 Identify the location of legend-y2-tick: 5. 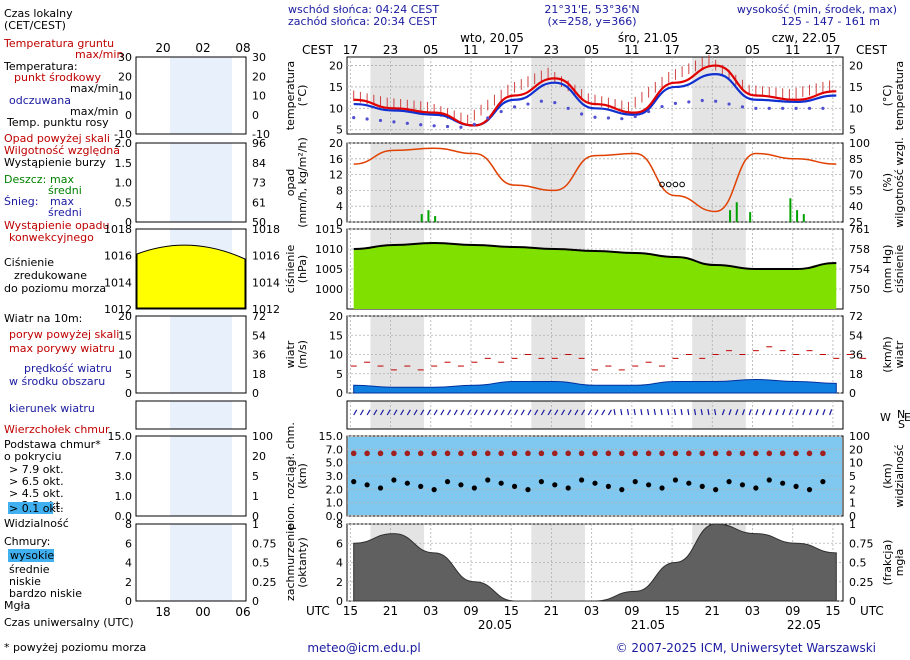
(255, 476).